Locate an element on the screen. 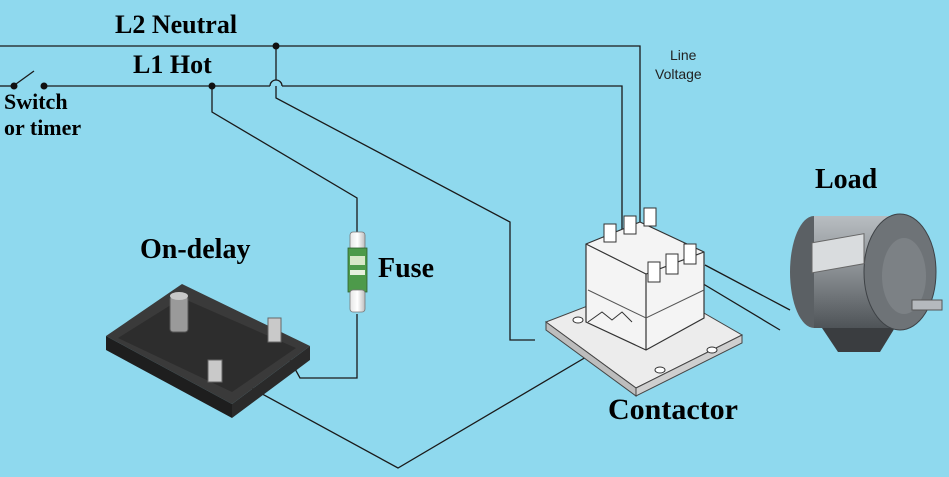 This screenshot has width=949, height=477. on-delay-timer-icon is located at coordinates (208, 351).